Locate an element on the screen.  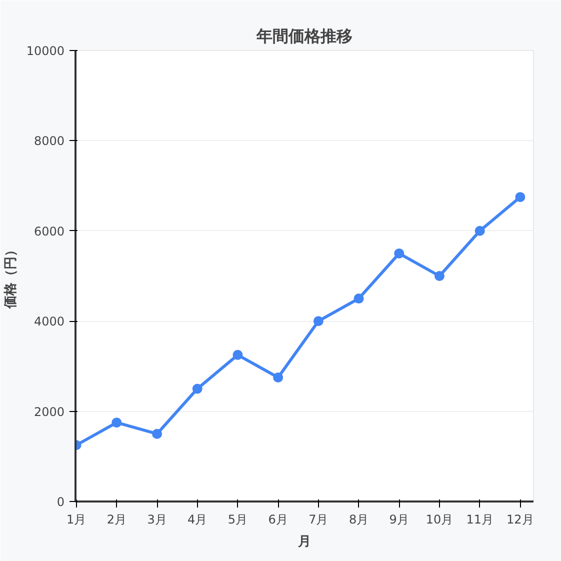
y-tick-label: 0 is located at coordinates (60, 502).